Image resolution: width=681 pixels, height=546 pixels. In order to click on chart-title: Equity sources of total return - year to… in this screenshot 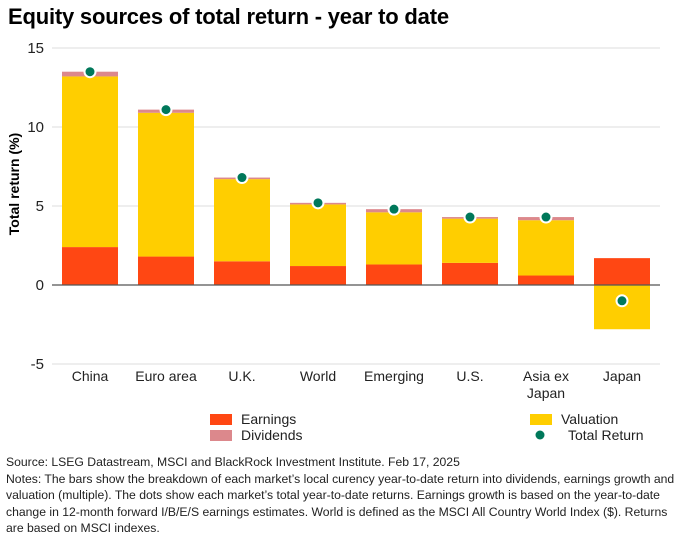, I will do `click(228, 16)`.